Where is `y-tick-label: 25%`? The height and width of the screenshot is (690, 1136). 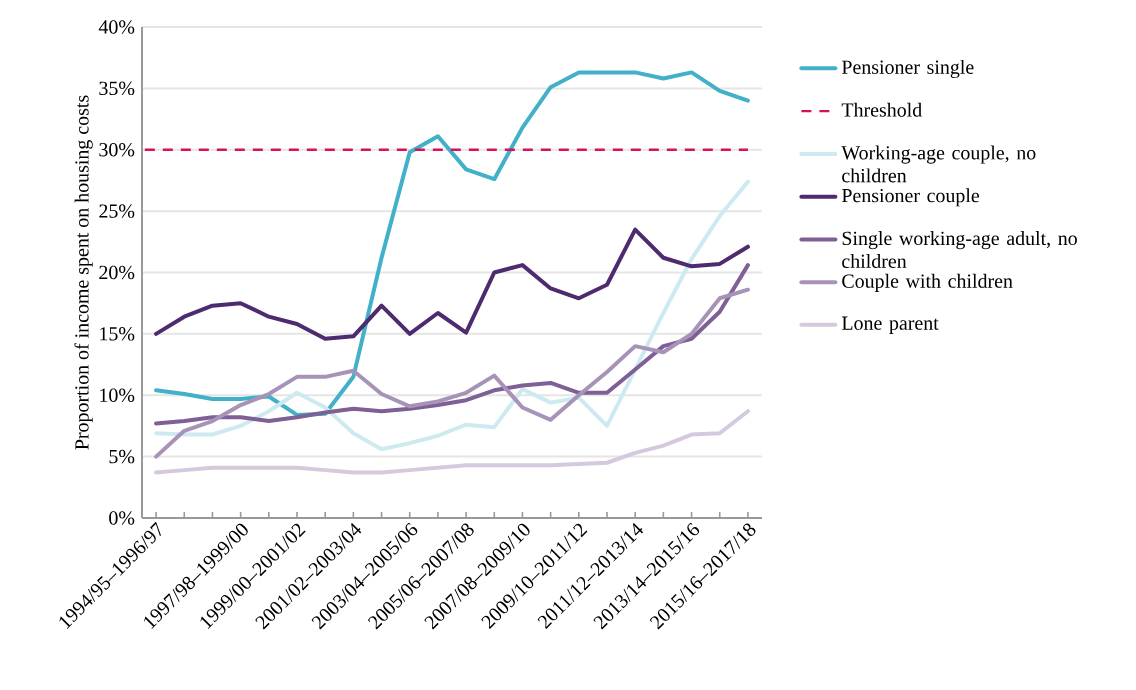 y-tick-label: 25% is located at coordinates (117, 211).